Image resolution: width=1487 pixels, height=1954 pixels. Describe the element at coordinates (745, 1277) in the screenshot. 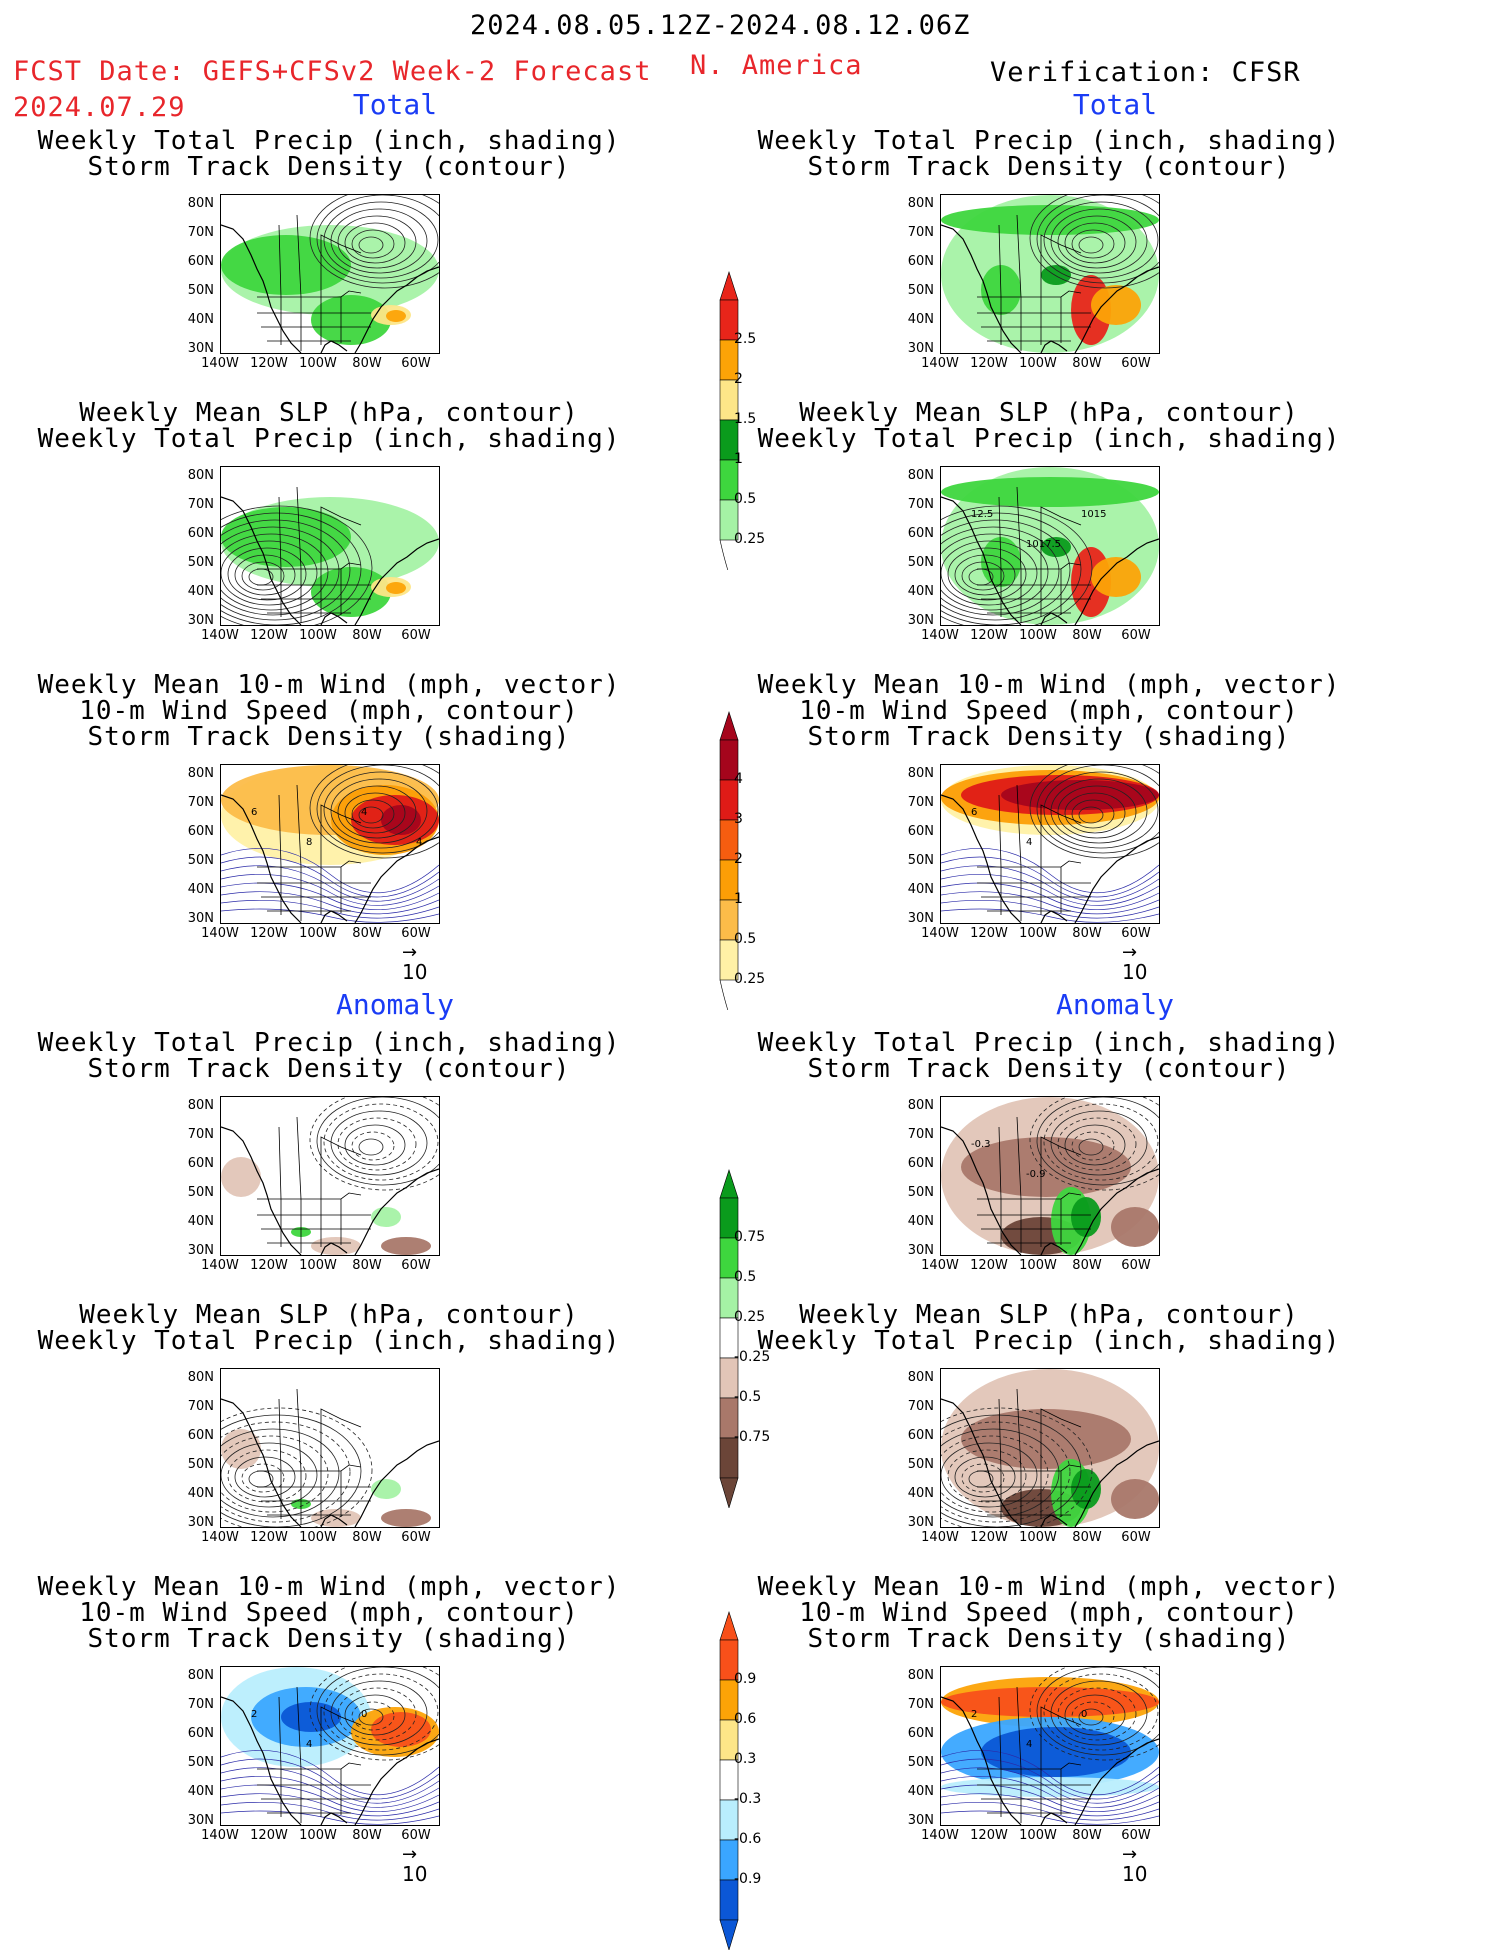

I see `colorbar-label: 0.5` at that location.